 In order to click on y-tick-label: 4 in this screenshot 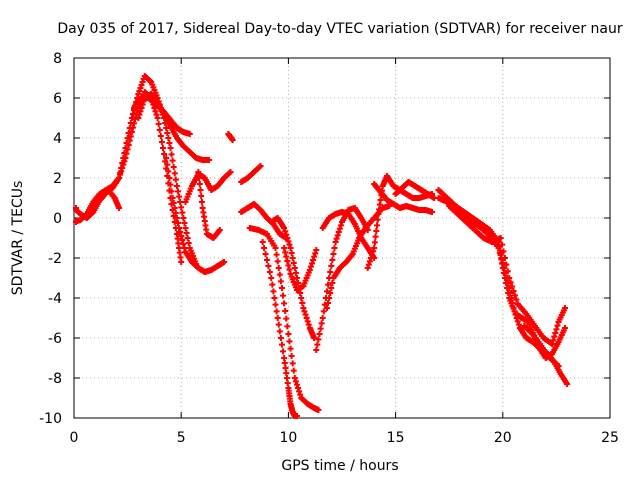, I will do `click(57, 139)`.